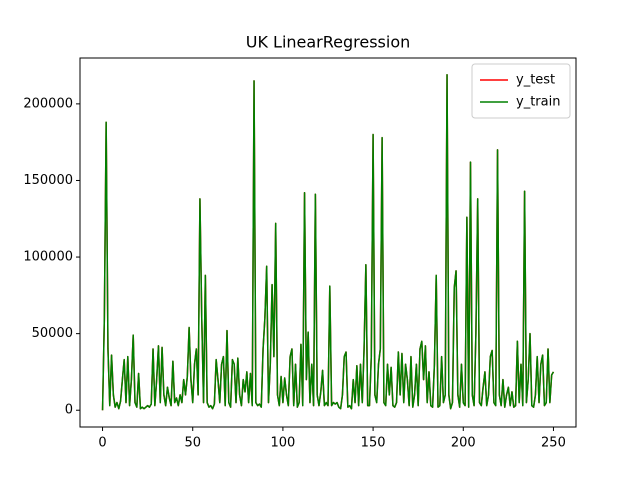 The width and height of the screenshot is (640, 480). Describe the element at coordinates (102, 443) in the screenshot. I see `x-tick-label: 0` at that location.